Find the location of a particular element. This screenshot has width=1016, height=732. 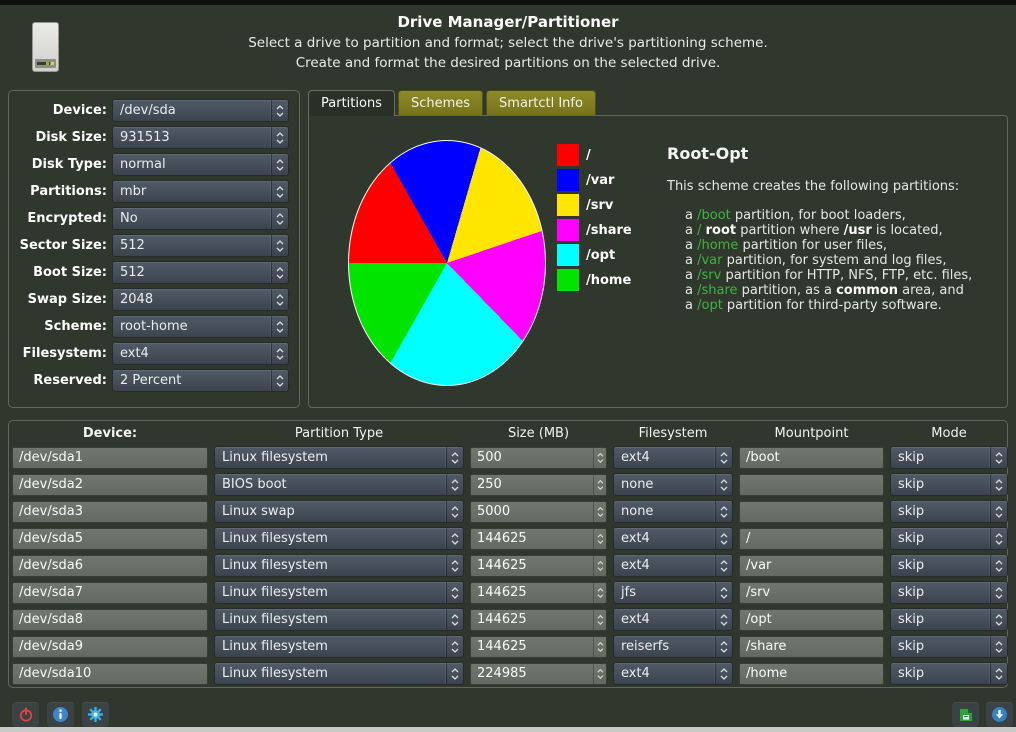

partition-type-dropdown: BIOS boot is located at coordinates (339, 484).